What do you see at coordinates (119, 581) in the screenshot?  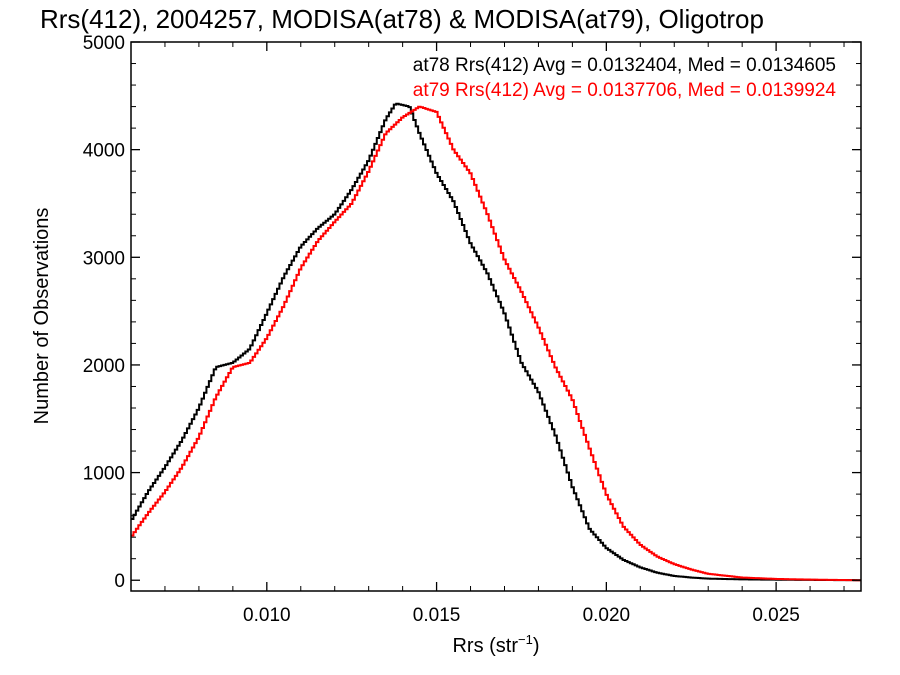 I see `y-tick-label: 0` at bounding box center [119, 581].